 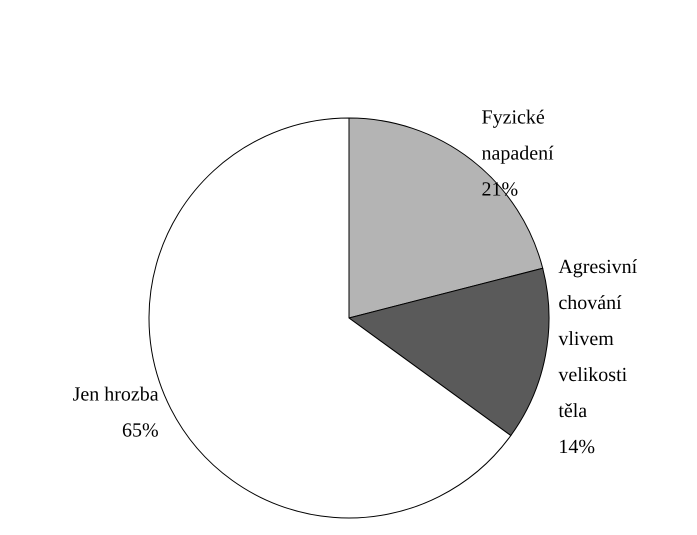 What do you see at coordinates (115, 394) in the screenshot?
I see `slice-label: Jen hrozba` at bounding box center [115, 394].